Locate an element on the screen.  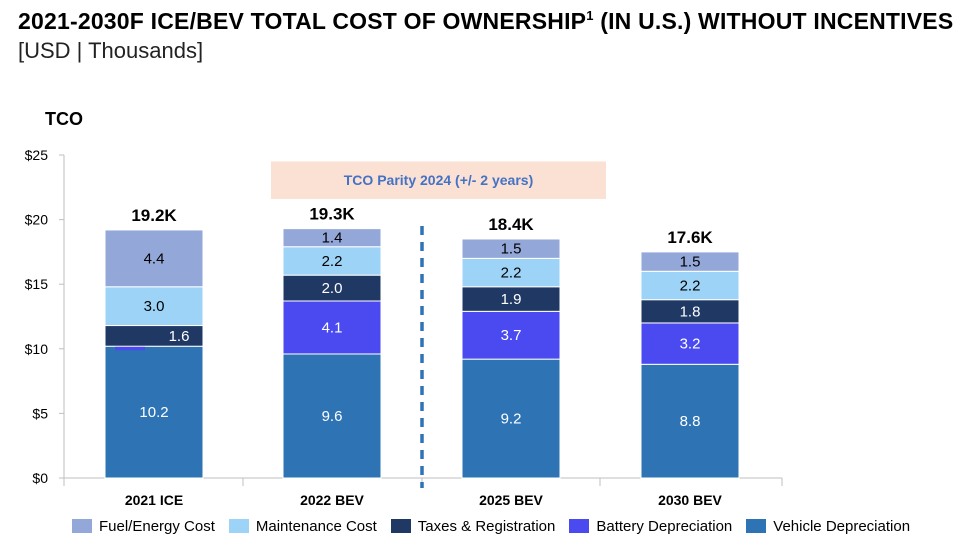
legend-label: Taxes & Registration is located at coordinates (486, 526).